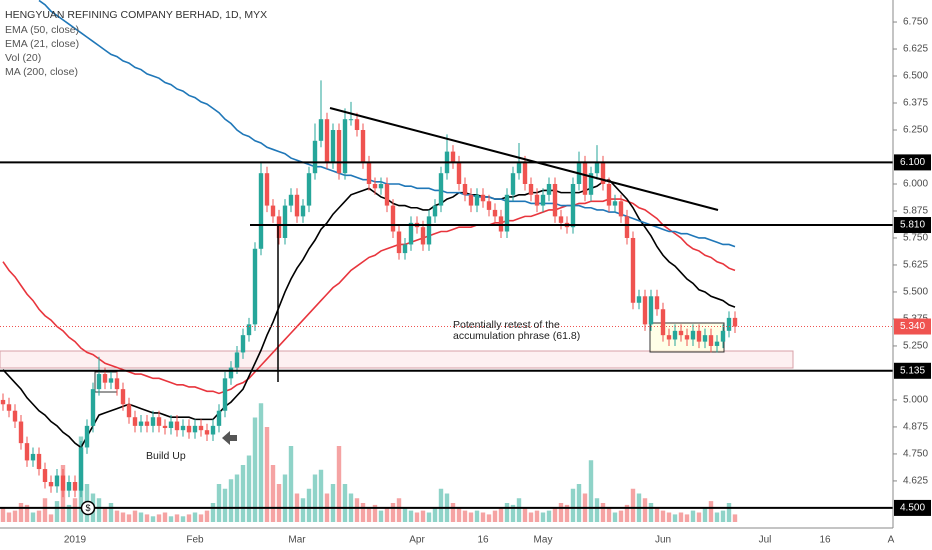  I want to click on y-tick-label: 5.000, so click(915, 400).